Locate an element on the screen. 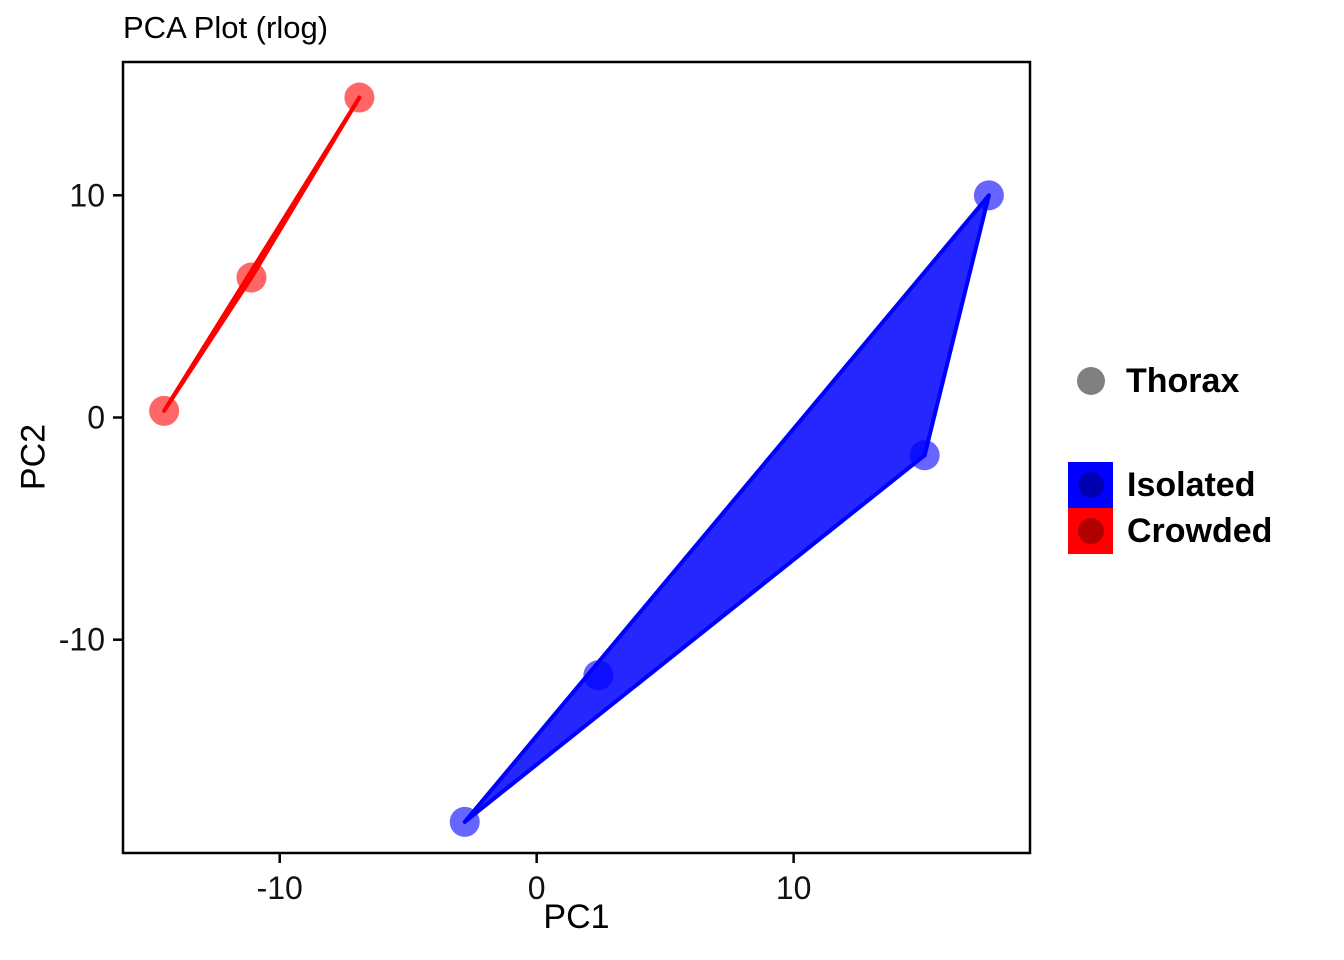 The height and width of the screenshot is (960, 1344). y-tick-label: -10 is located at coordinates (82, 640).